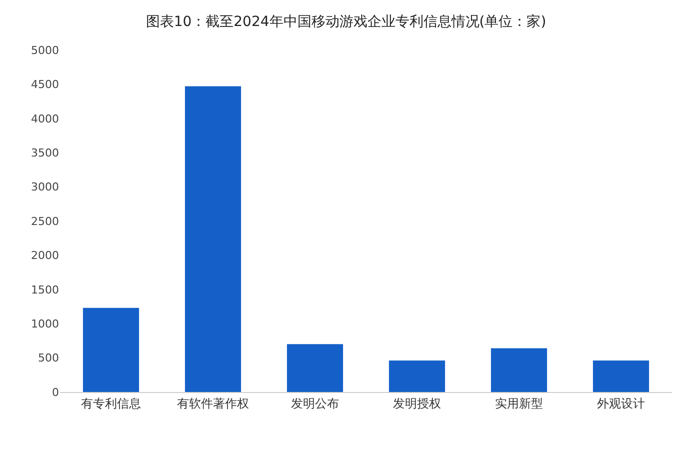 This screenshot has height=457, width=692. Describe the element at coordinates (621, 403) in the screenshot. I see `x-tick-label: 外观设计` at that location.